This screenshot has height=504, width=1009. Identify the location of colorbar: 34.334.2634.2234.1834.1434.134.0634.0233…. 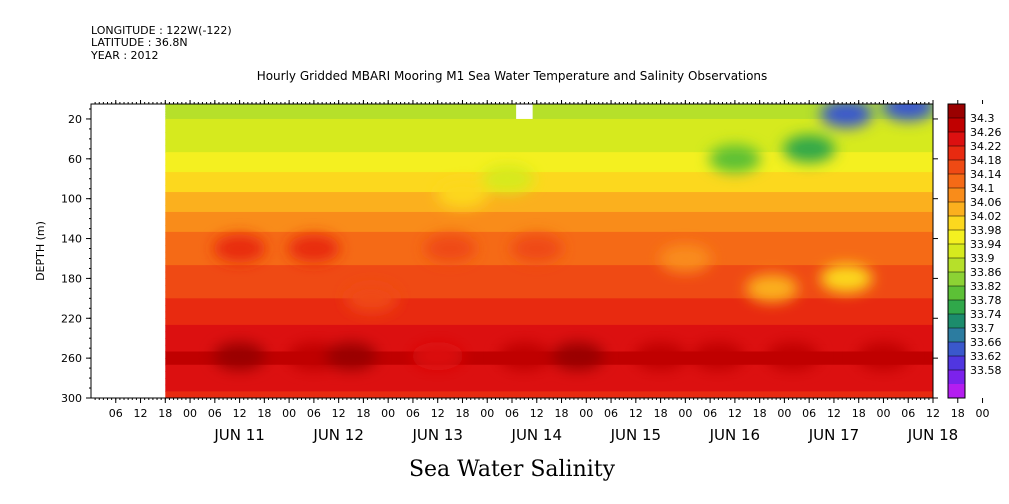
(974, 251).